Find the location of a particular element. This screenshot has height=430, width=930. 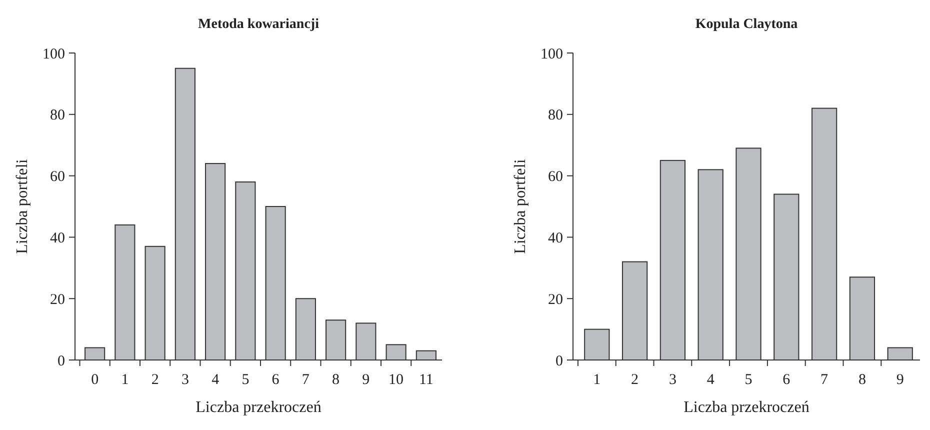

chart-title: Metoda kowariancji is located at coordinates (259, 24).